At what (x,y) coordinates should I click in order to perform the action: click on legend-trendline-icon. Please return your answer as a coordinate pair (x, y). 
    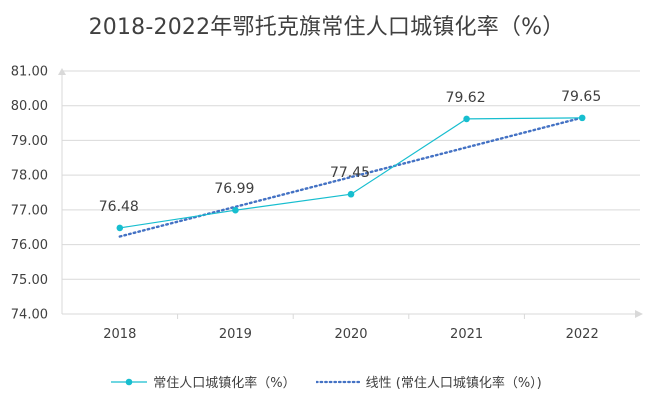
    Looking at the image, I should click on (337, 381).